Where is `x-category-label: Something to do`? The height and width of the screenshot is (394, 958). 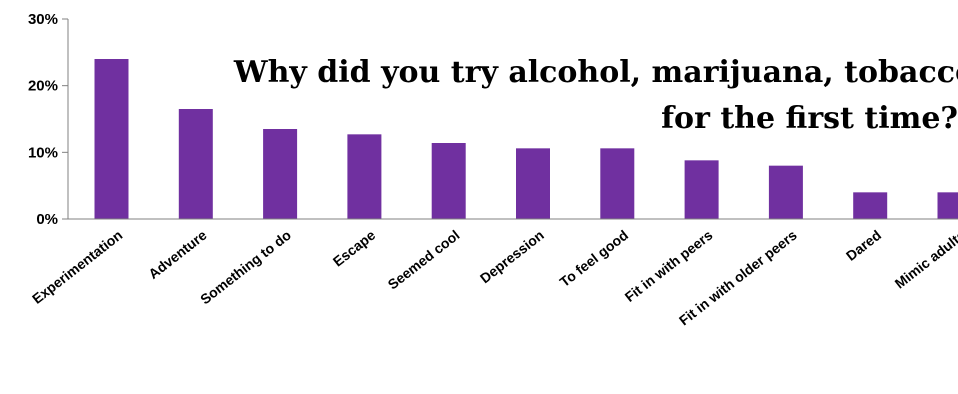 x-category-label: Something to do is located at coordinates (245, 267).